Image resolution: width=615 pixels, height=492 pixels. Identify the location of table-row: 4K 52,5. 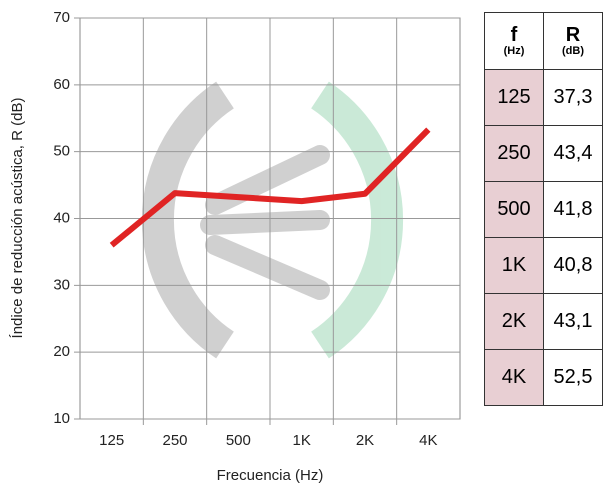
(543, 377).